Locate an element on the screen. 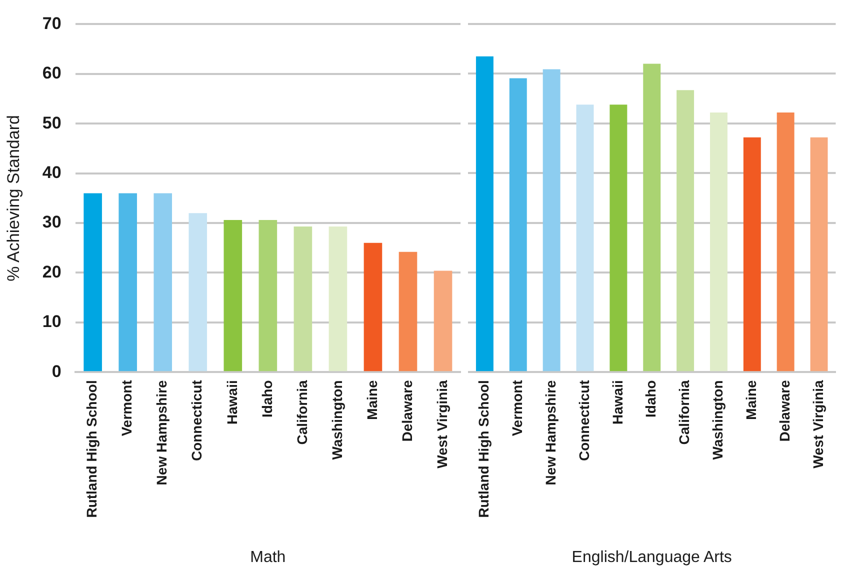 This screenshot has width=844, height=571. x-axis-title: Math is located at coordinates (268, 557).